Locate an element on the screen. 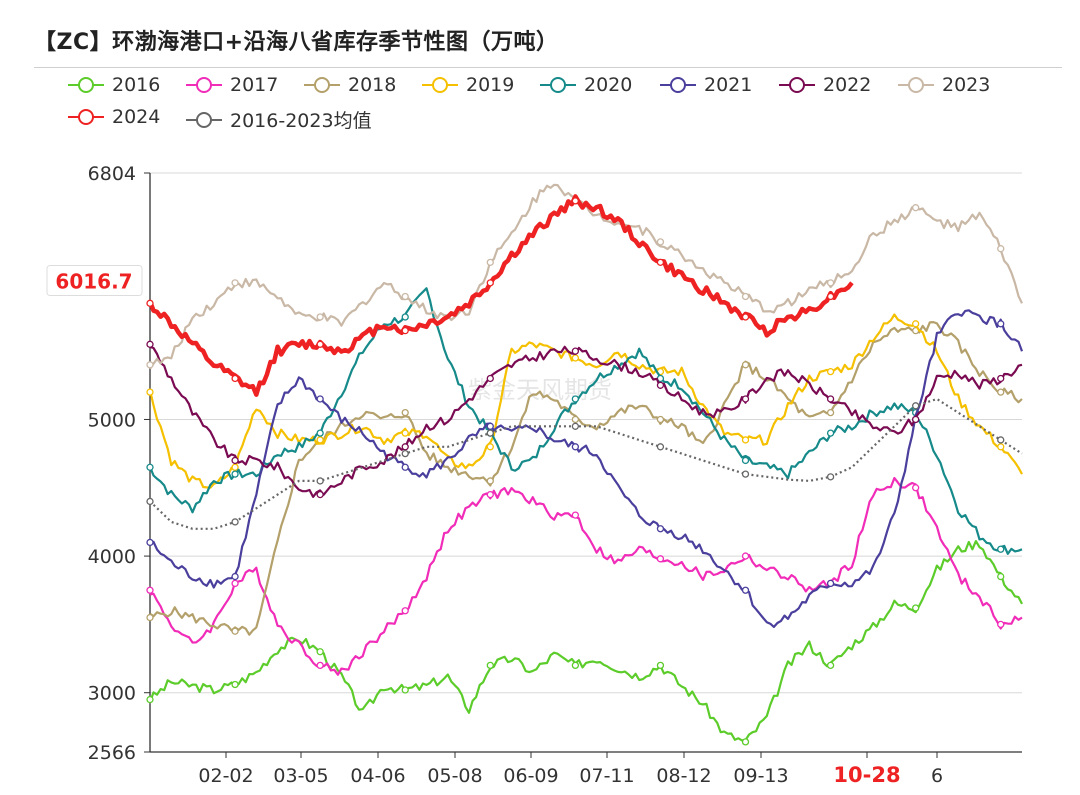  legend-label: 2019 is located at coordinates (490, 85).